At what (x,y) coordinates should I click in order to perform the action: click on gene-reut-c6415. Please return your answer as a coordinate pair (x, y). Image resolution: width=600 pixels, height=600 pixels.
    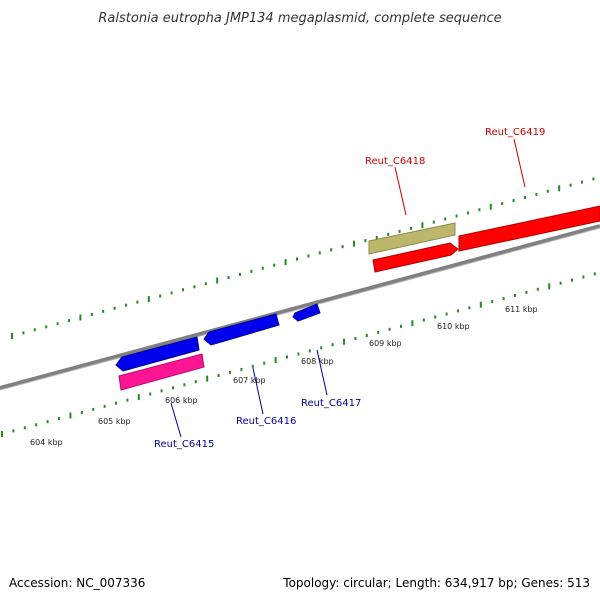
    Looking at the image, I should click on (157, 354).